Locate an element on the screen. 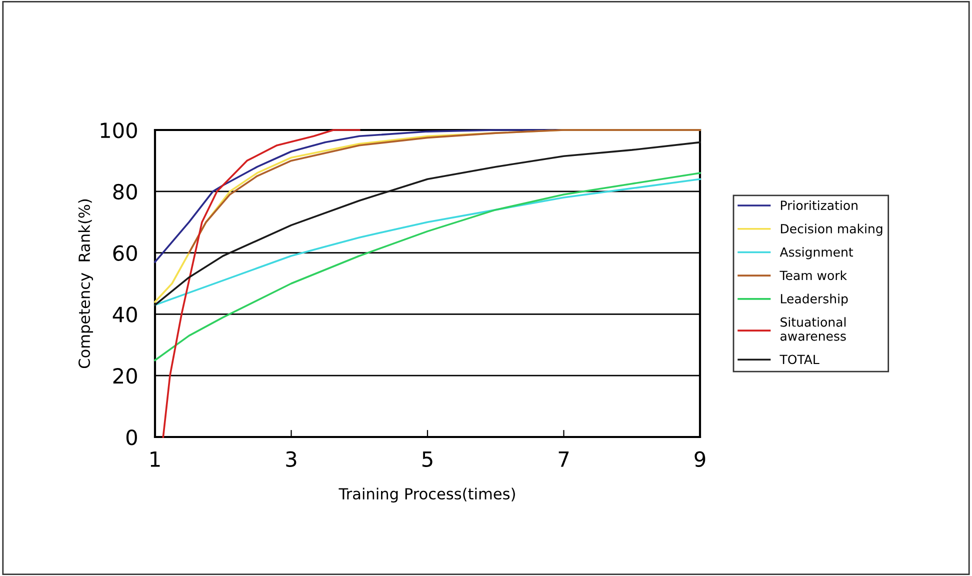  legend-label: Team work is located at coordinates (813, 275).